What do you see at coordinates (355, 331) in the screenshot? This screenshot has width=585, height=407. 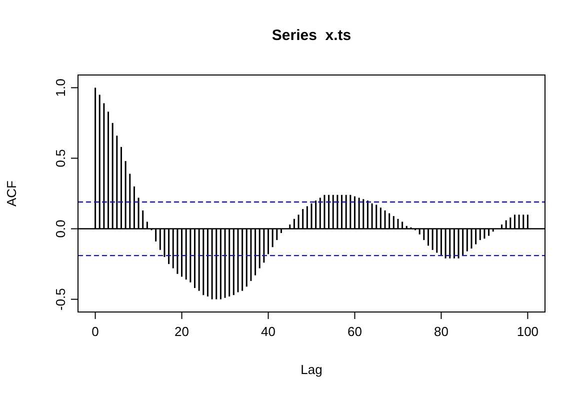 I see `x-tick-label: 60` at bounding box center [355, 331].